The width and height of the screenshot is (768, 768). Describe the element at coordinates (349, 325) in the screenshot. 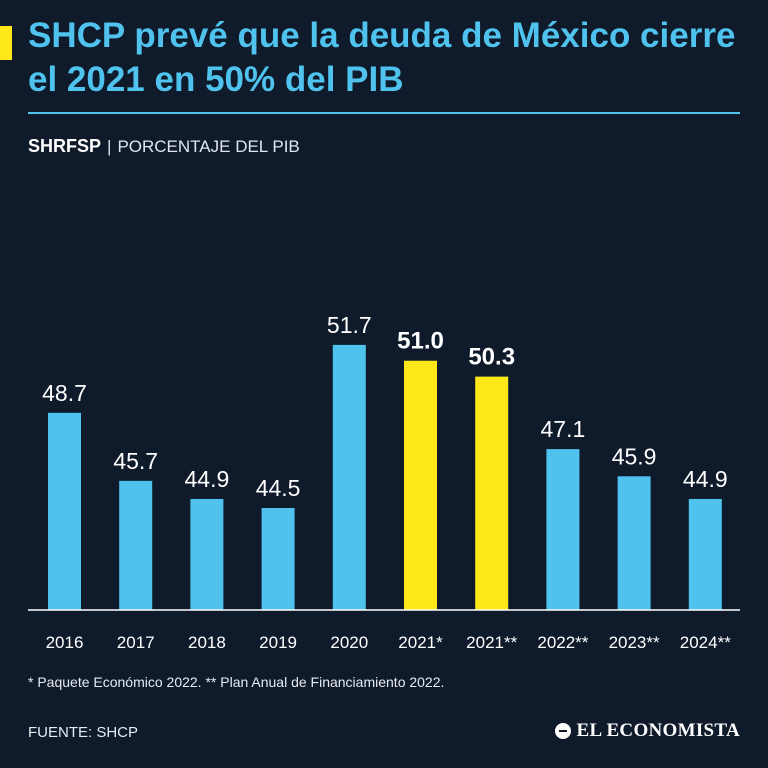

I see `bar-value-label-5: 51.7` at that location.